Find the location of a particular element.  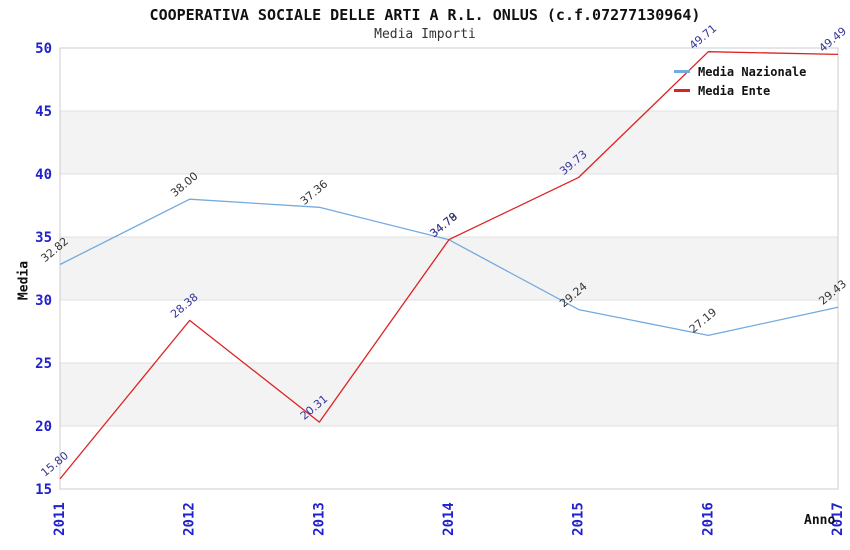

legend-swatch-media-ente is located at coordinates (682, 90).